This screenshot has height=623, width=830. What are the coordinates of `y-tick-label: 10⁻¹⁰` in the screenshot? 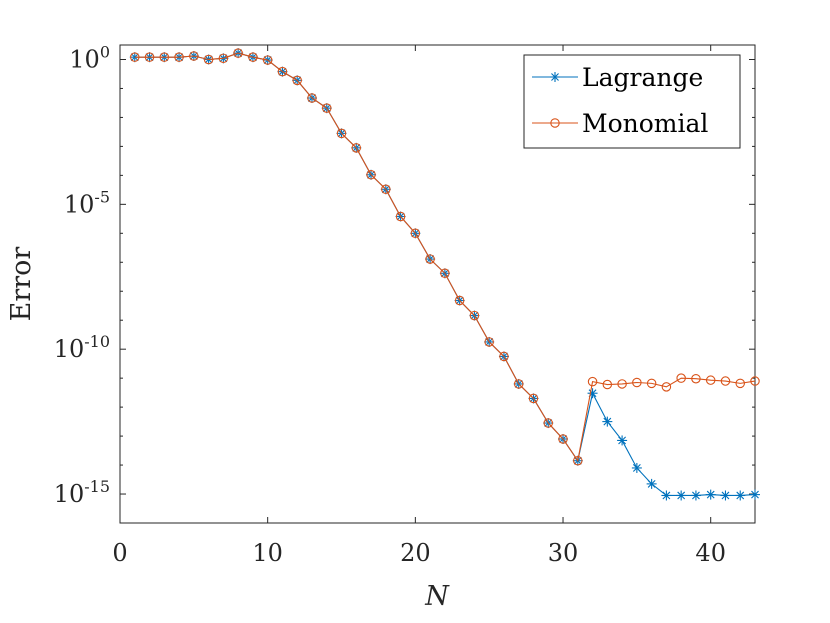 It's located at (82, 347).